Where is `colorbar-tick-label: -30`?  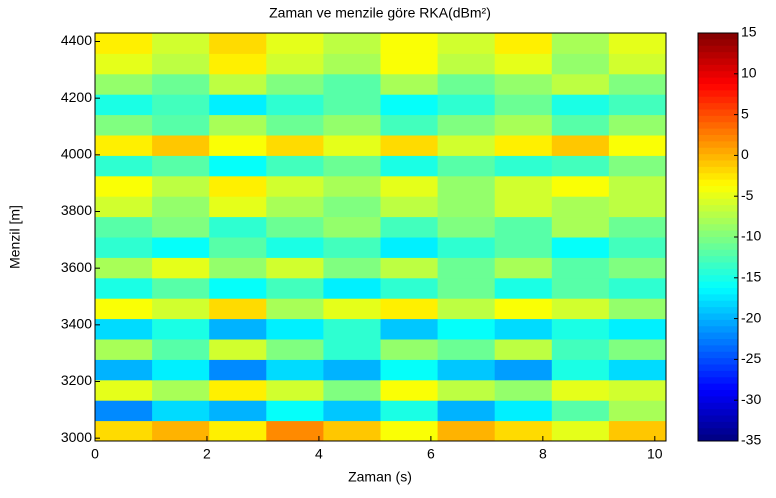
colorbar-tick-label: -30 is located at coordinates (751, 399).